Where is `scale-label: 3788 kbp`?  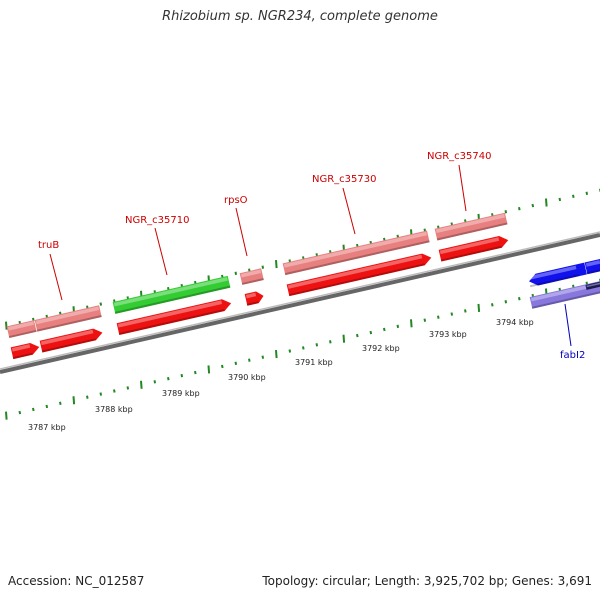
scale-label: 3788 kbp is located at coordinates (114, 409).